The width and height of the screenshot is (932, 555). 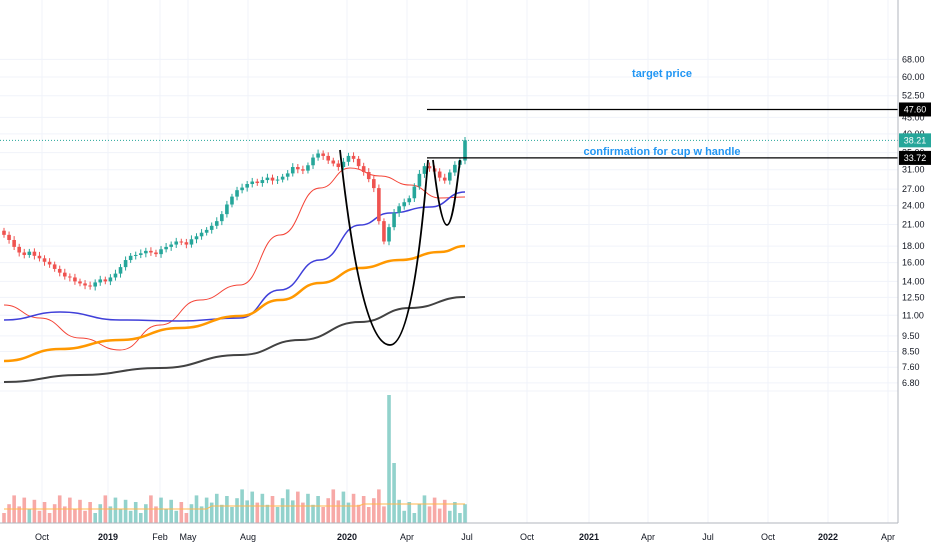 I want to click on volume-ma-line, so click(x=234, y=506).